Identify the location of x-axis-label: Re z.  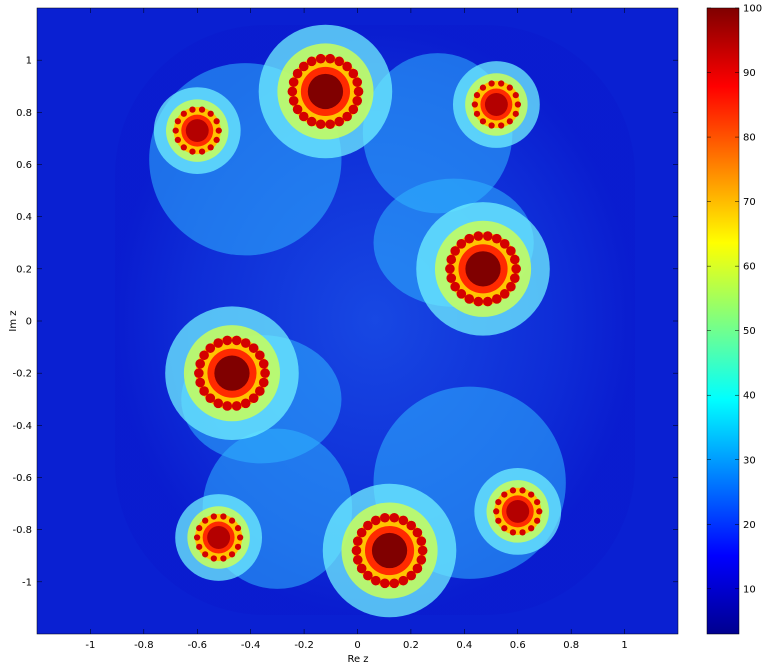
(357, 659).